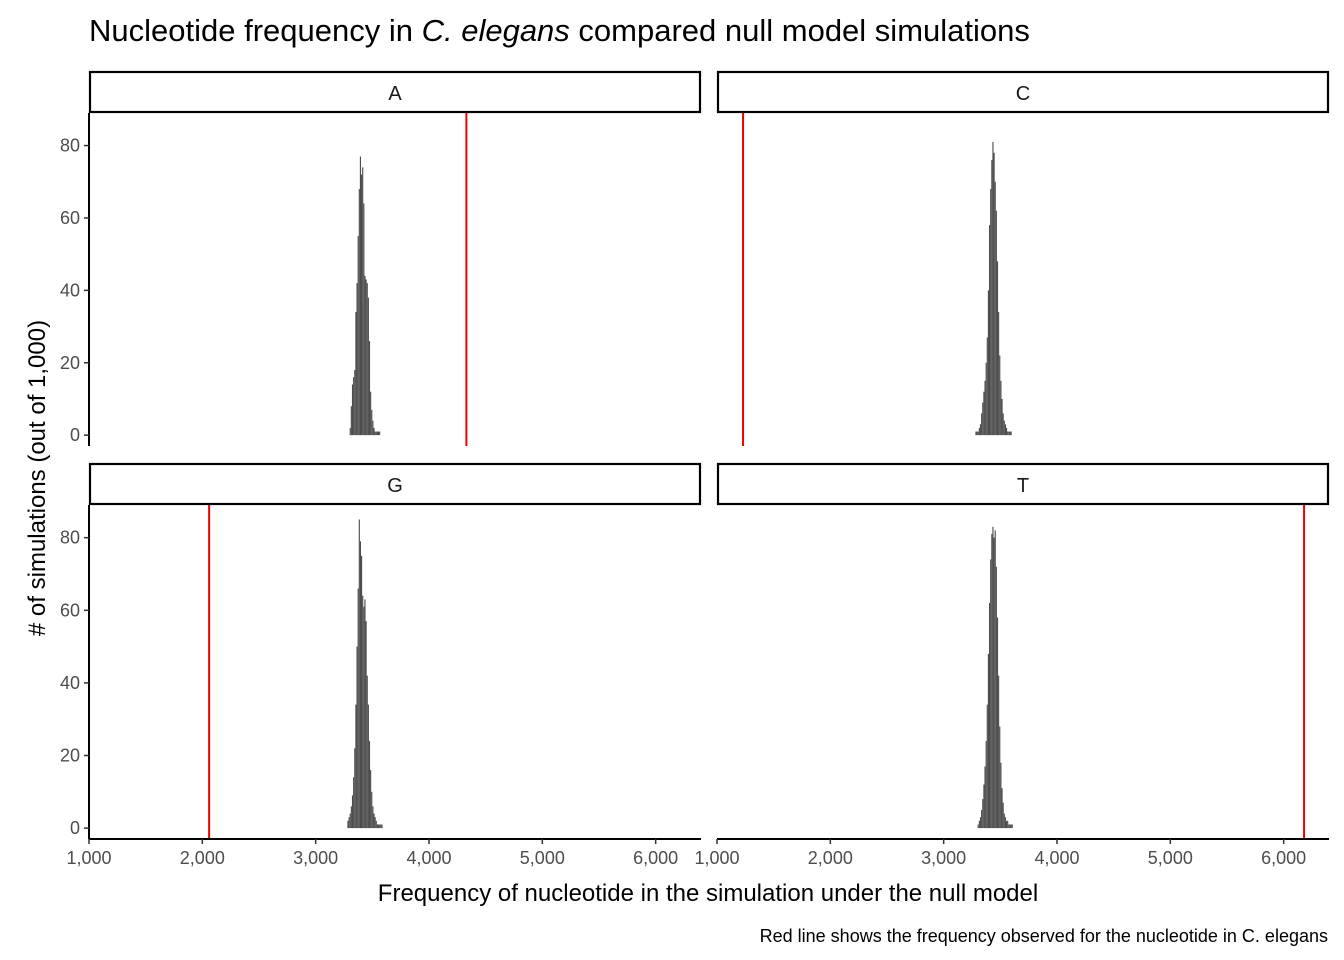 Image resolution: width=1344 pixels, height=960 pixels. What do you see at coordinates (70, 290) in the screenshot?
I see `y-tick-label-a-40: 40` at bounding box center [70, 290].